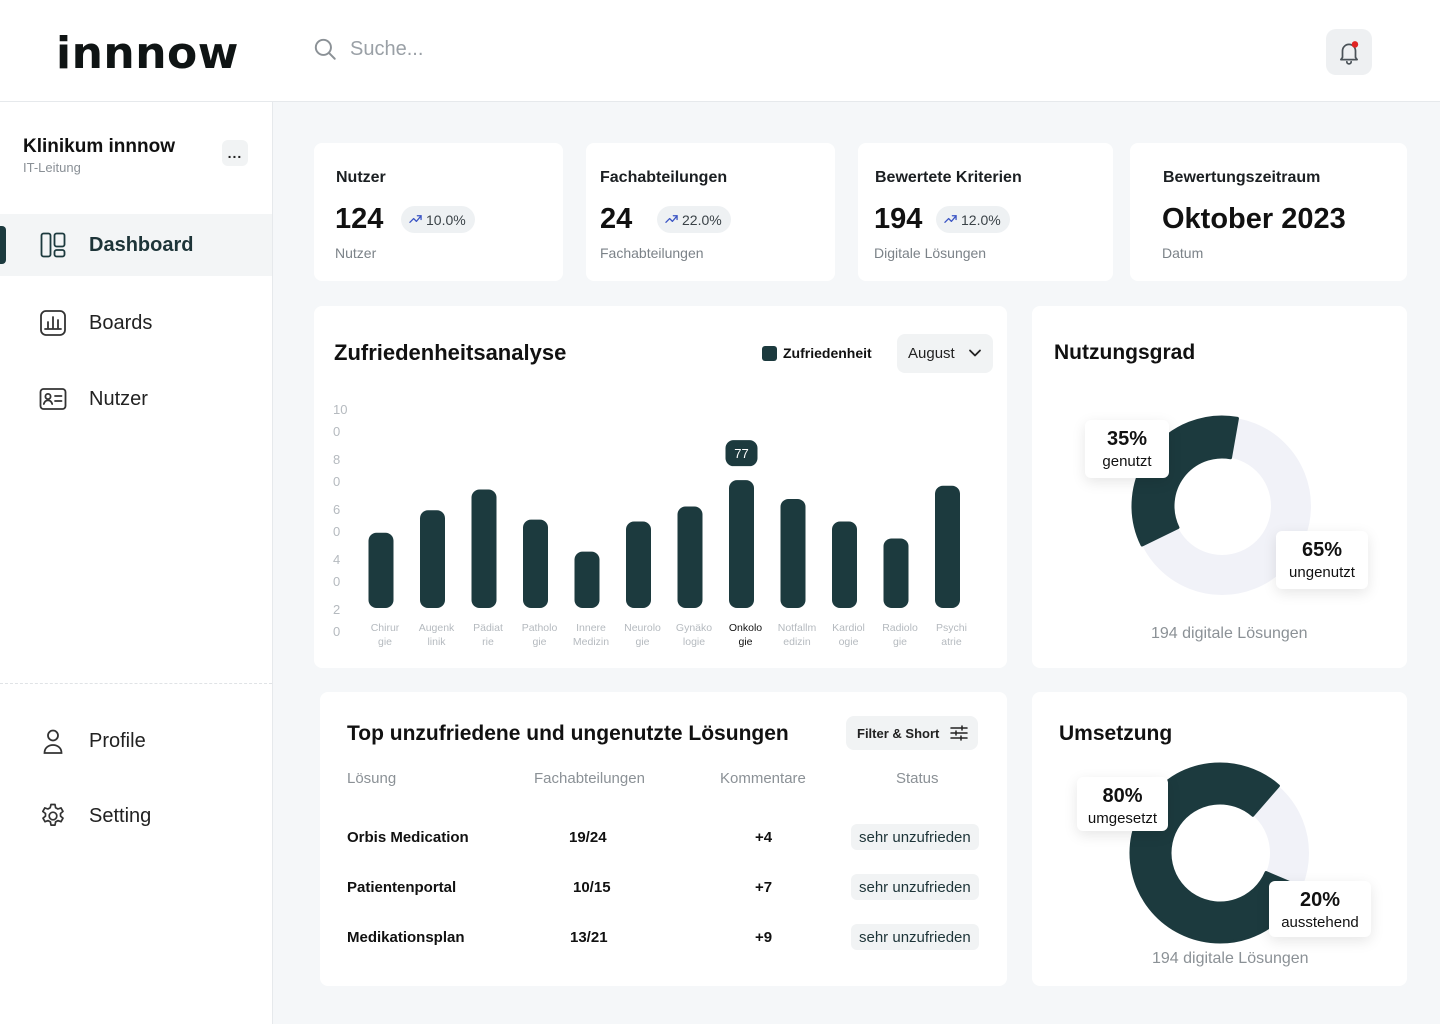 The height and width of the screenshot is (1024, 1440). I want to click on trend-value: 10.0%, so click(446, 219).